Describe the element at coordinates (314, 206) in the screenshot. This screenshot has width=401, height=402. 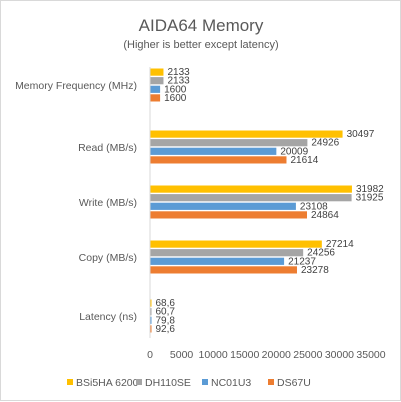
I see `data-label: 23108` at that location.